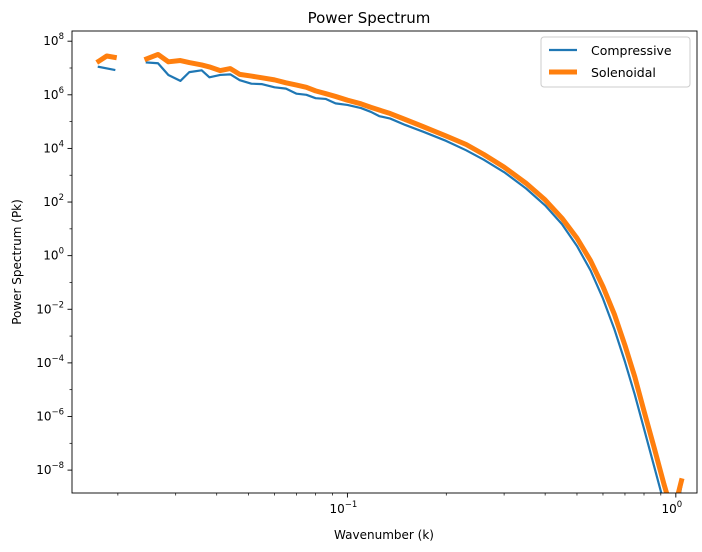 The image size is (702, 552). I want to click on legend-box, so click(615, 62).